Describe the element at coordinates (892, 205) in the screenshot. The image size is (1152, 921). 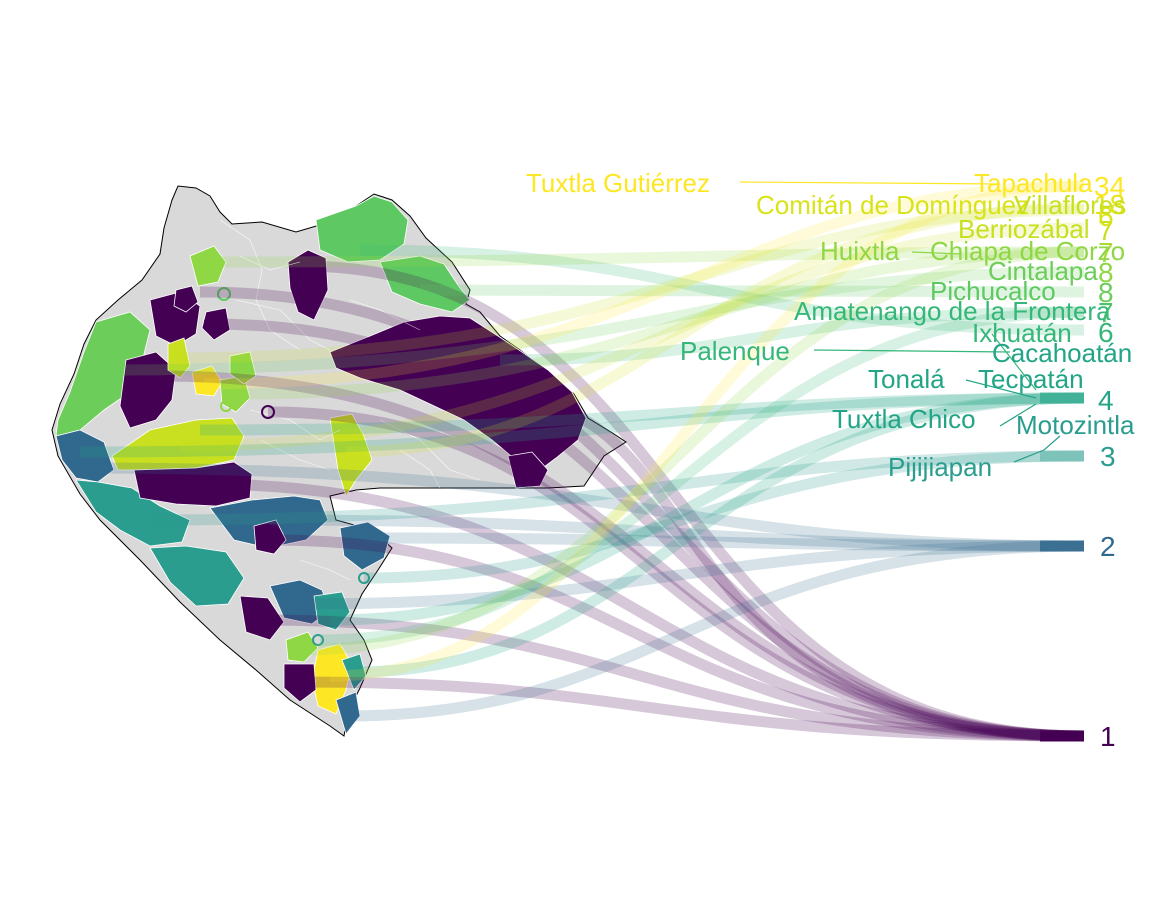
I see `municipality-label: Comitán de Domínguez` at that location.